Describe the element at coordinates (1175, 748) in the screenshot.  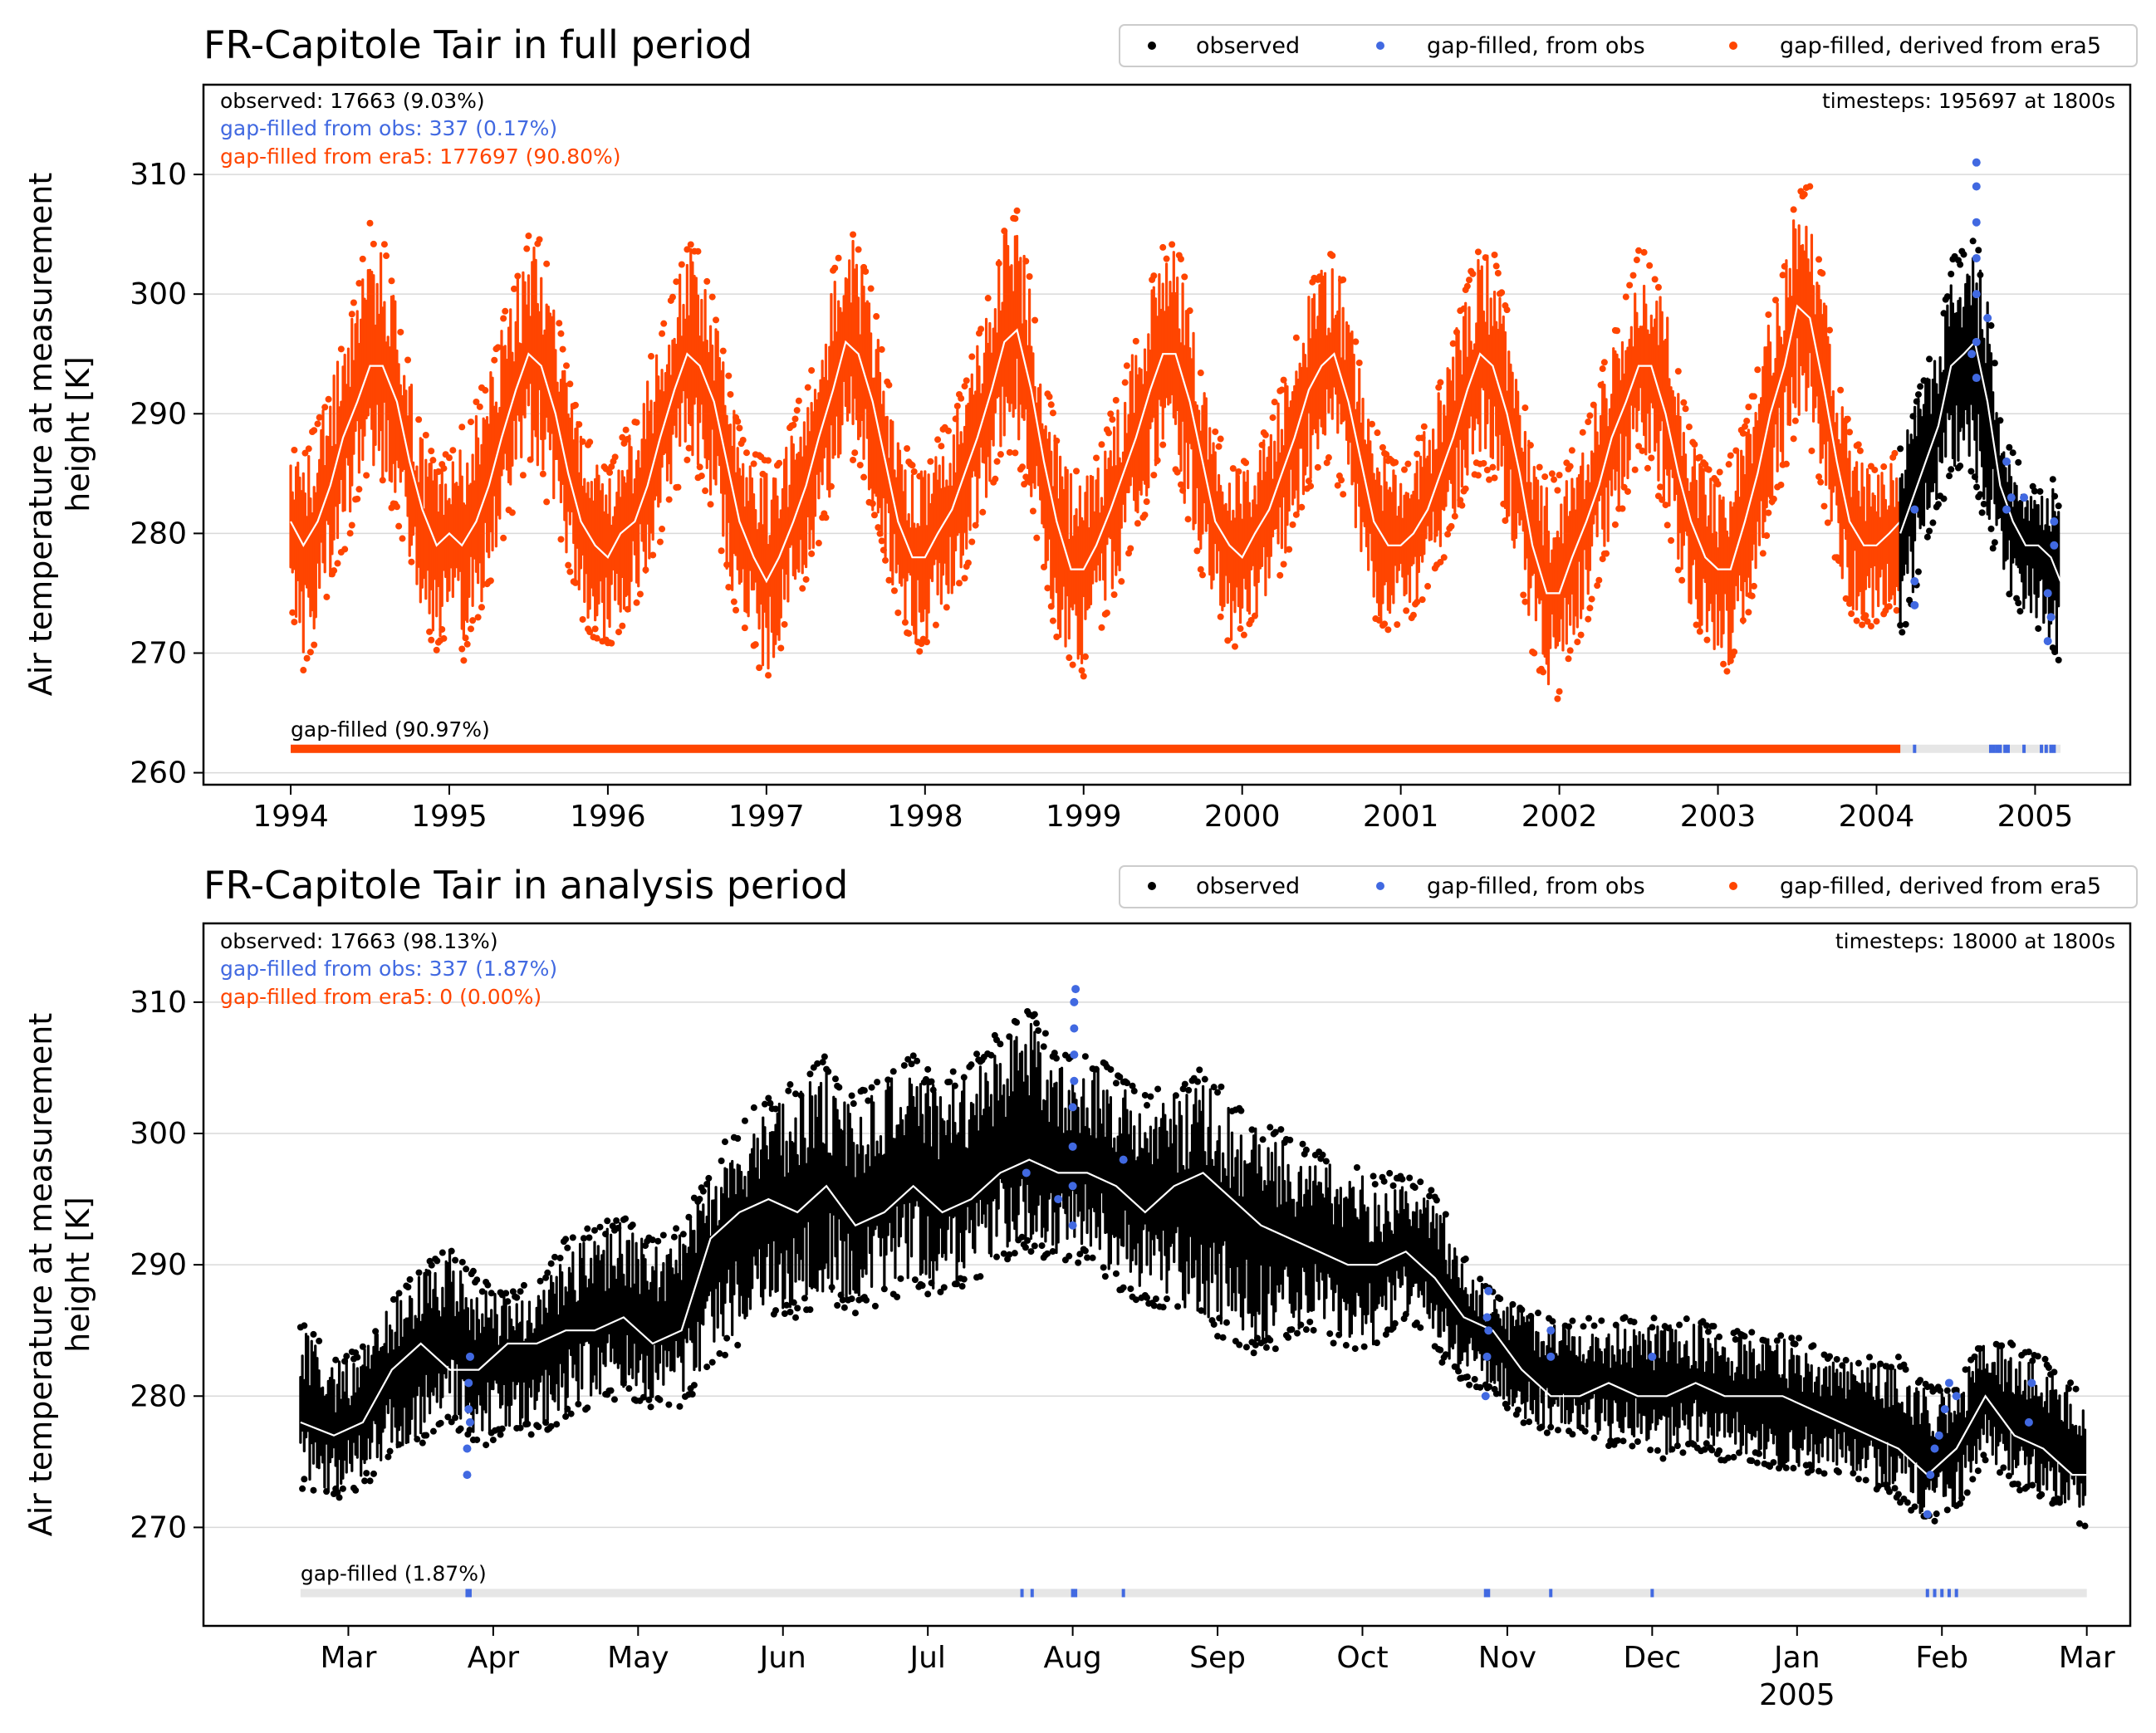
I see `gap-bar` at that location.